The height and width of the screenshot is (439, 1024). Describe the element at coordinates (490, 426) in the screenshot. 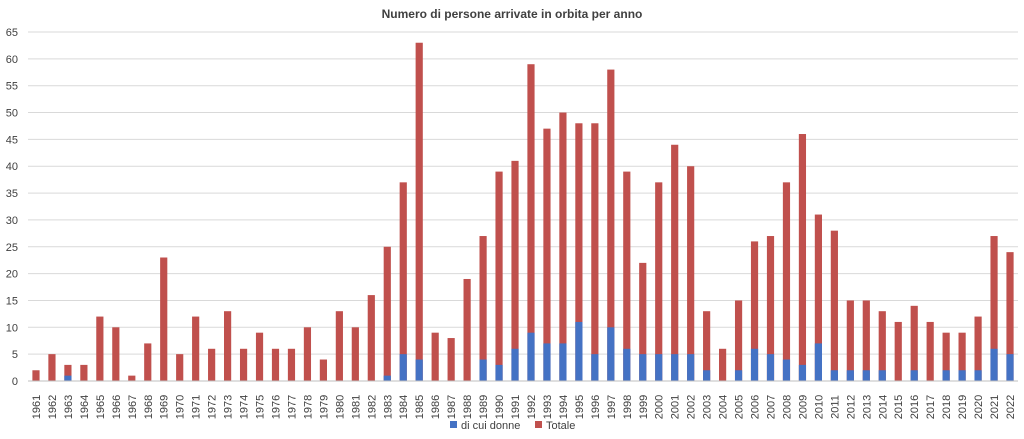

I see `legend-label-di-cui-donne: di cui donne` at that location.